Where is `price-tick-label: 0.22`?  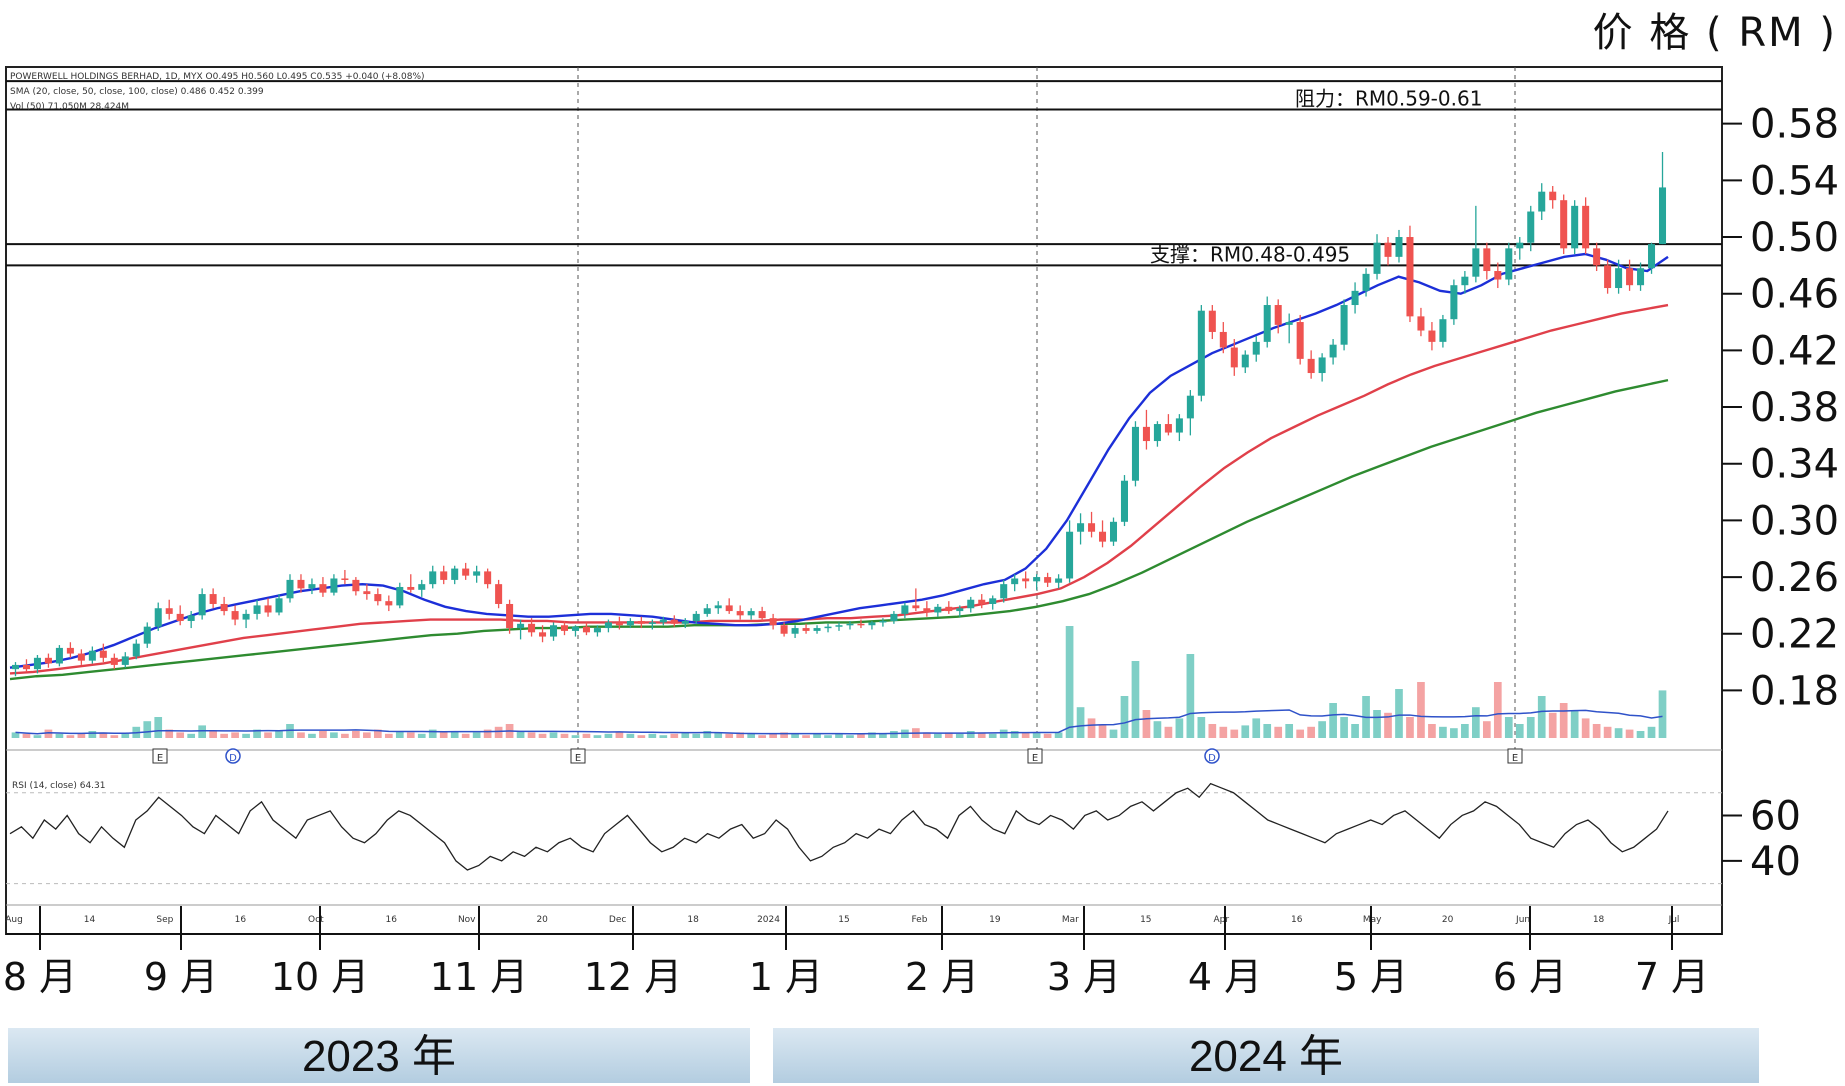
price-tick-label: 0.22 is located at coordinates (1794, 635).